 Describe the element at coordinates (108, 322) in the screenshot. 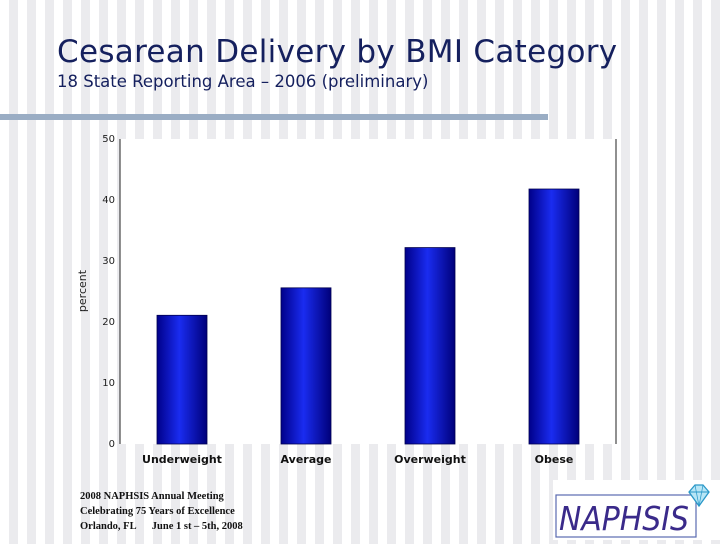

I see `y-tick-label: 20` at that location.